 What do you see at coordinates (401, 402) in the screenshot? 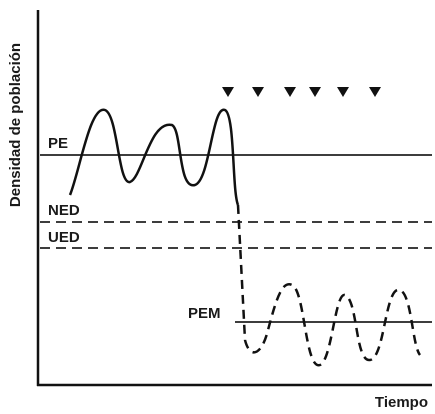
I see `x-axis-label: Tiempo` at bounding box center [401, 402].